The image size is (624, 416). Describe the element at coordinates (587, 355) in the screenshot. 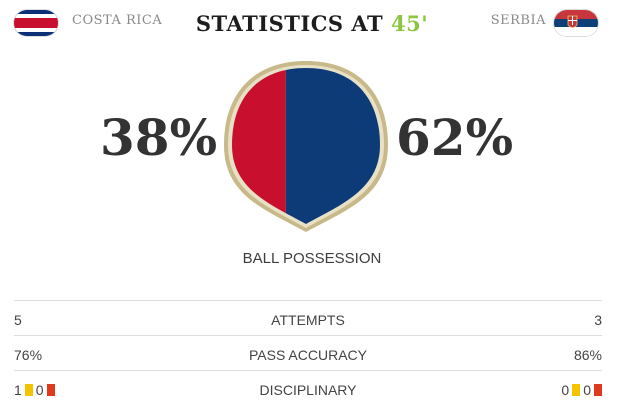

I see `away-pass-accuracy: 86%` at that location.